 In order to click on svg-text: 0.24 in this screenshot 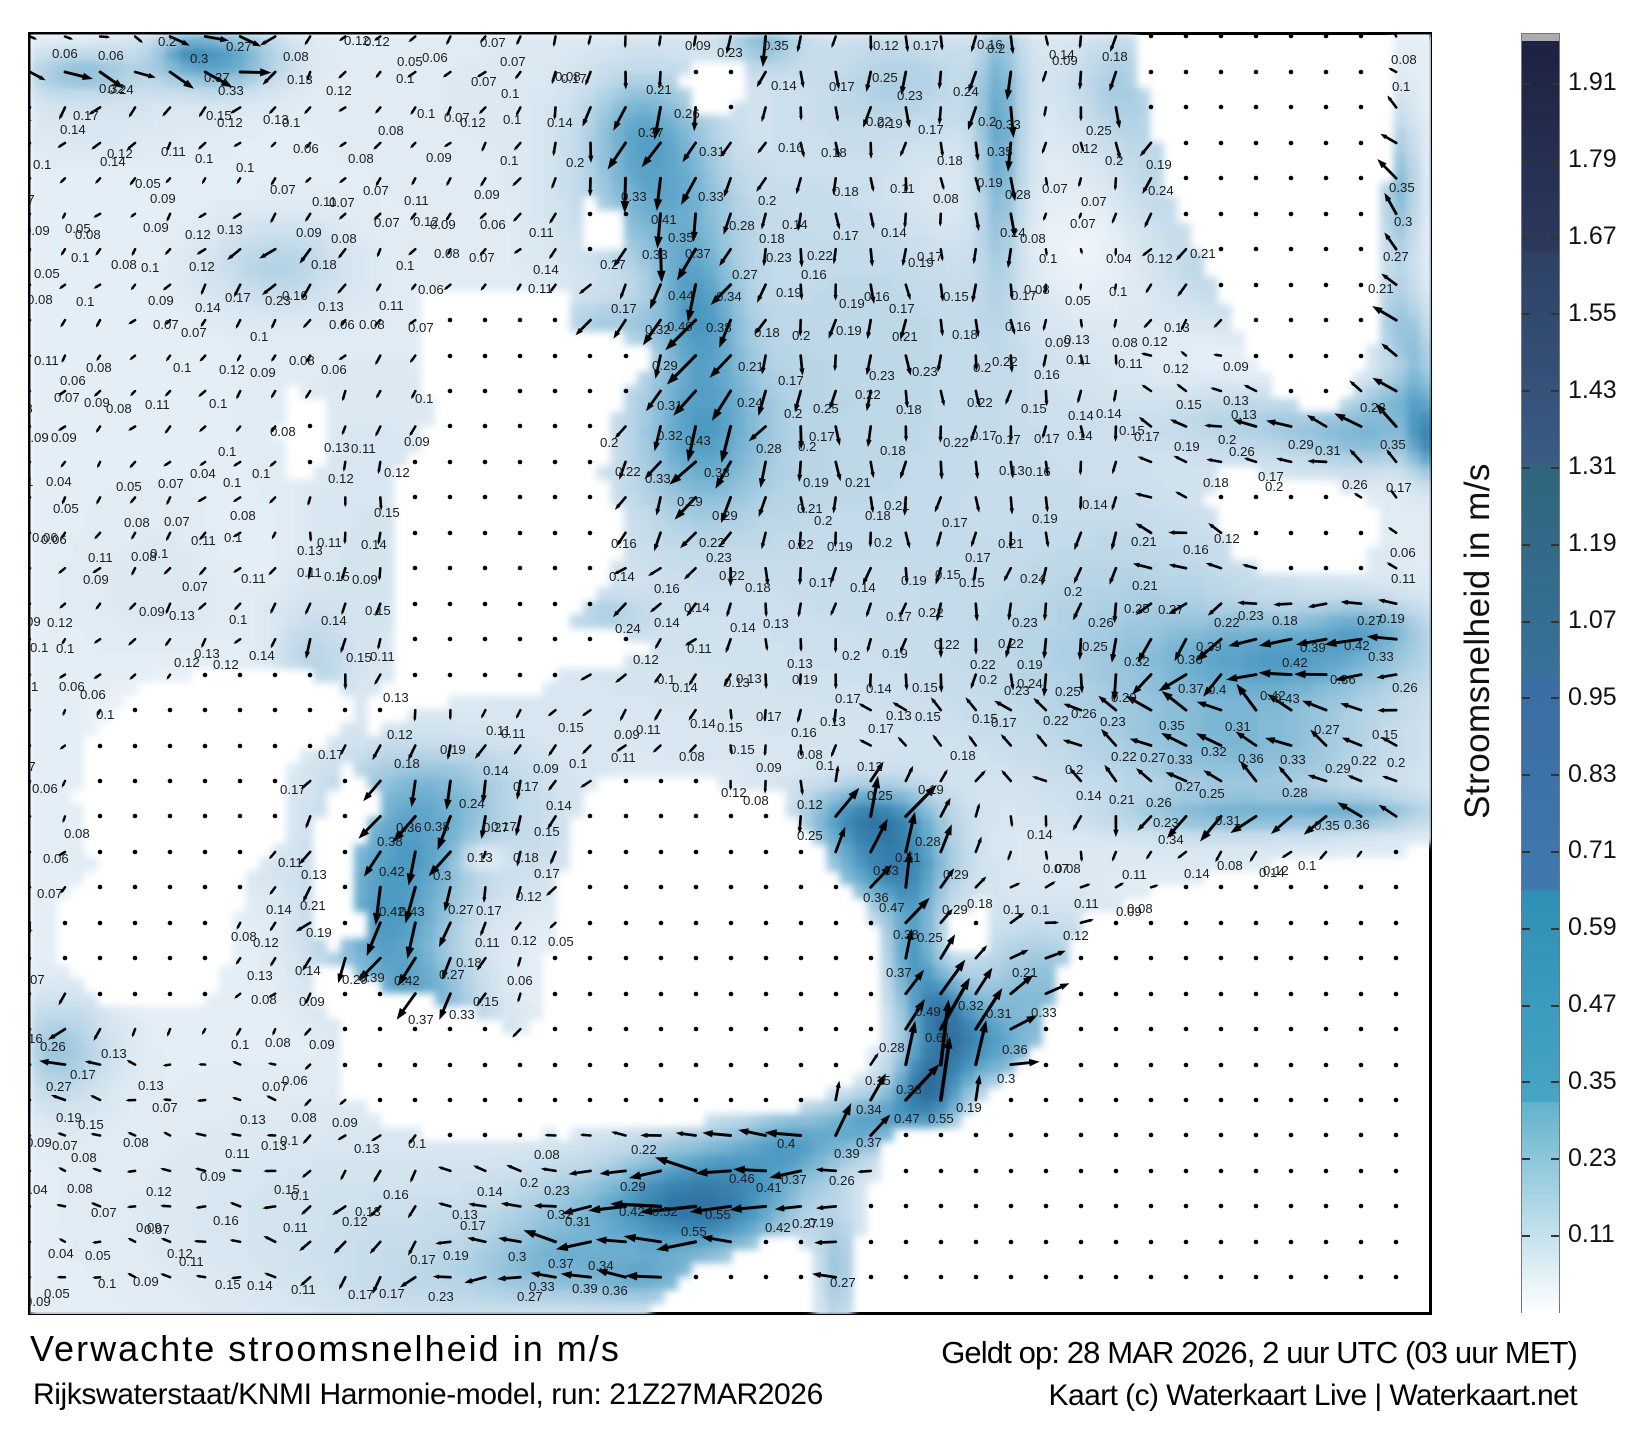, I will do `click(750, 402)`.